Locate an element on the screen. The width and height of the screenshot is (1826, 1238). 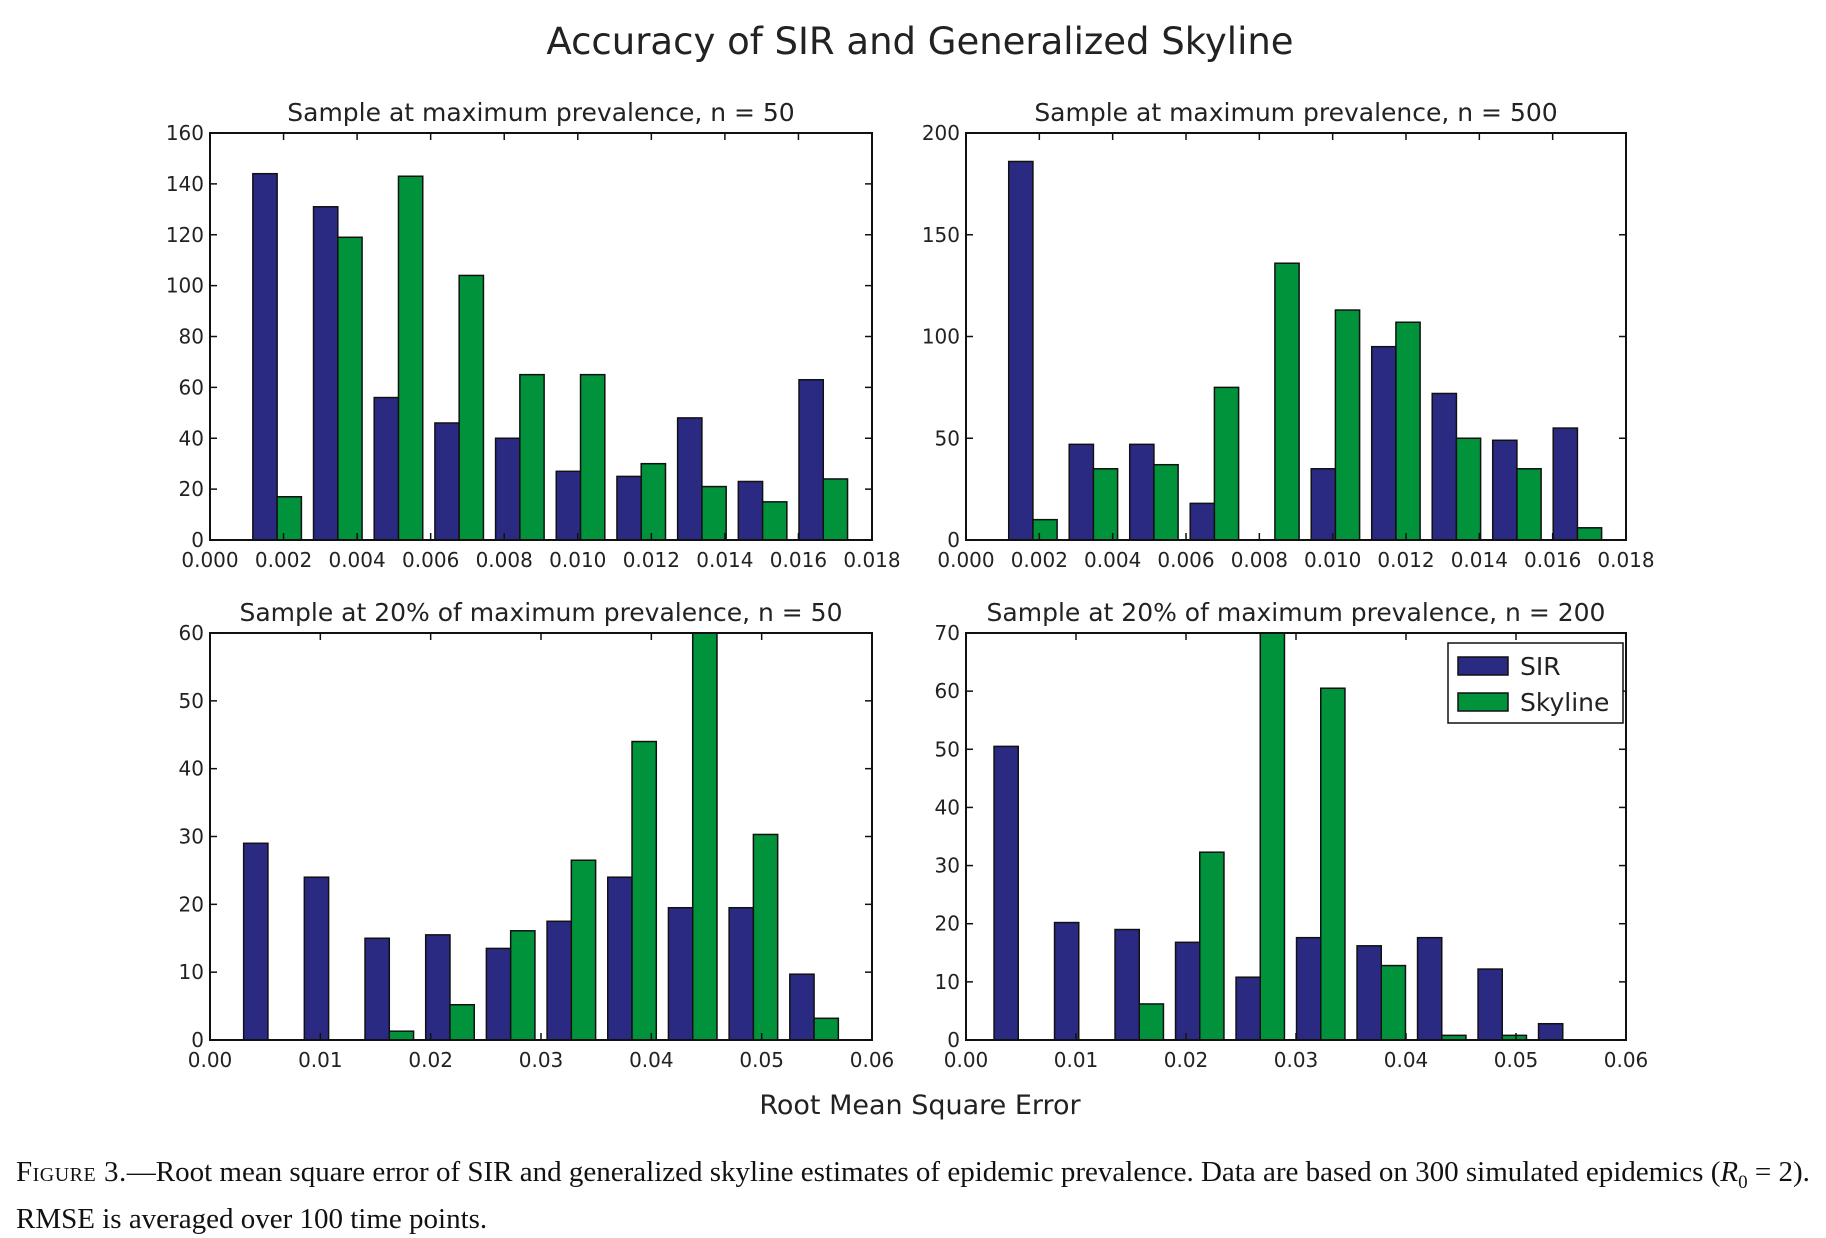
y-tick-label: 140 is located at coordinates (185, 184).